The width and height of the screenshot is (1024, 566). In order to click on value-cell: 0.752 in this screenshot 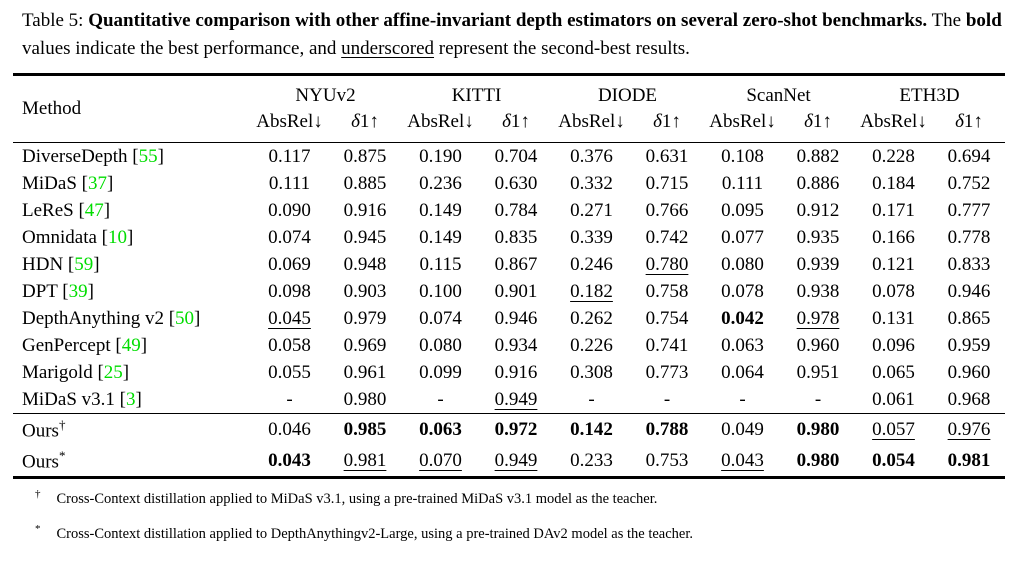, I will do `click(969, 183)`.